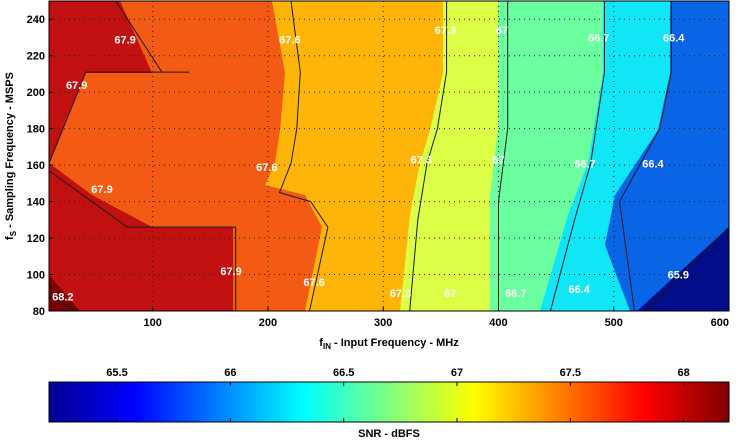  What do you see at coordinates (116, 373) in the screenshot?
I see `colorbar-tick-label: 65.5` at bounding box center [116, 373].